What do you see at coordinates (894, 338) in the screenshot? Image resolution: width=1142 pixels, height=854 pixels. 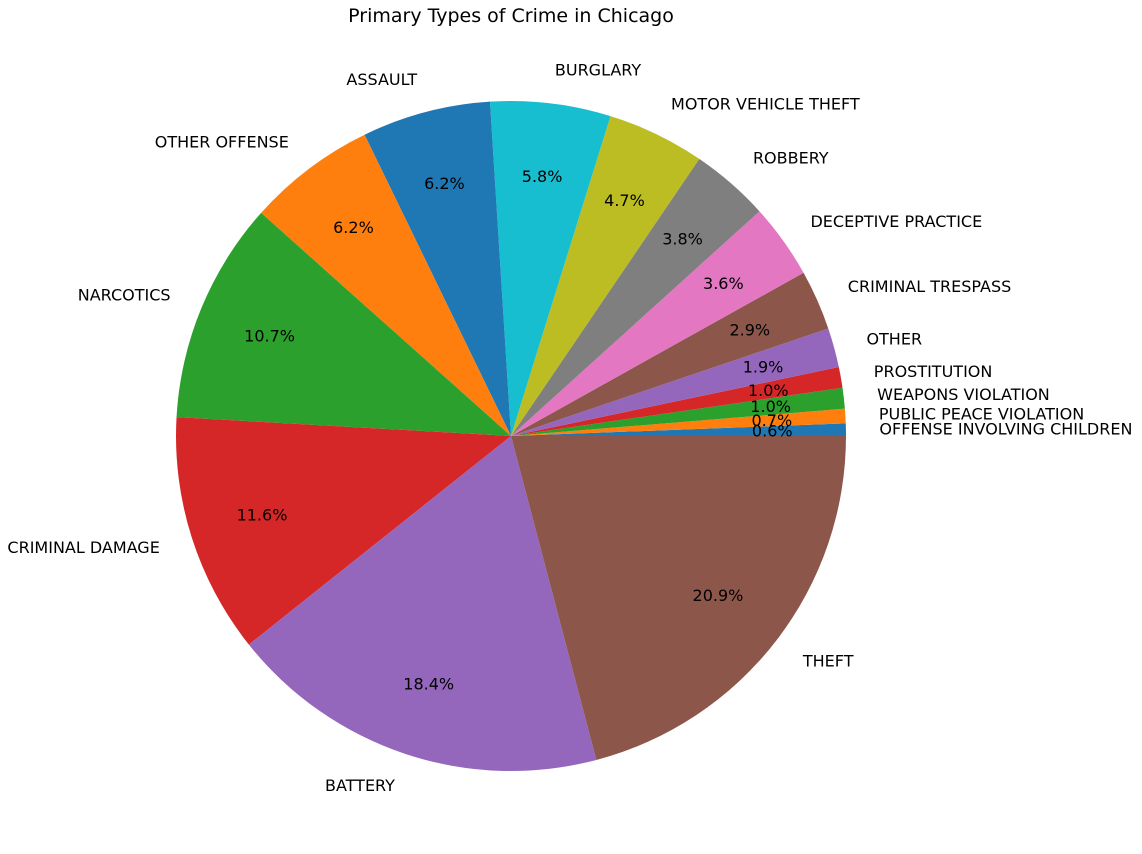 I see `category-label-other: OTHER` at bounding box center [894, 338].